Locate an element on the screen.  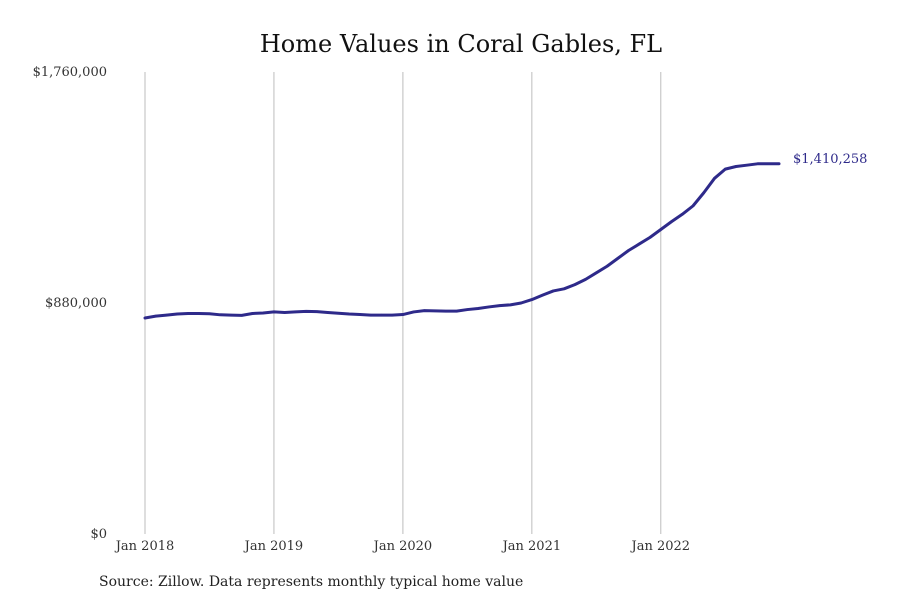
x-tick-label: Jan 2018 is located at coordinates (144, 546).